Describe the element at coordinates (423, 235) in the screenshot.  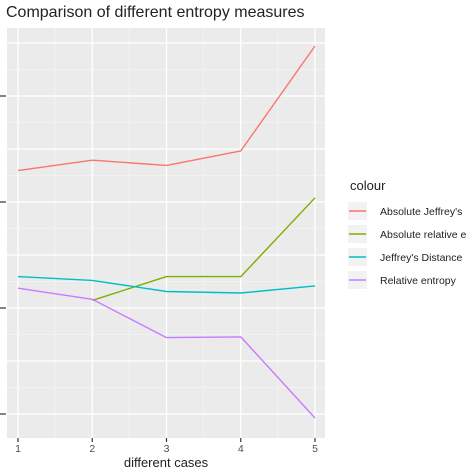
I see `legend-label: Absolute relative e` at that location.